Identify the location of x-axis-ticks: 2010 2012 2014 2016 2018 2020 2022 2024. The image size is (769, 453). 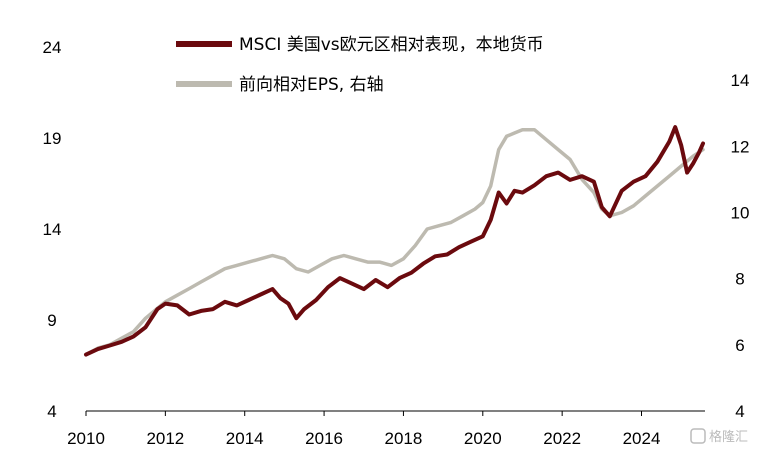
(363, 429).